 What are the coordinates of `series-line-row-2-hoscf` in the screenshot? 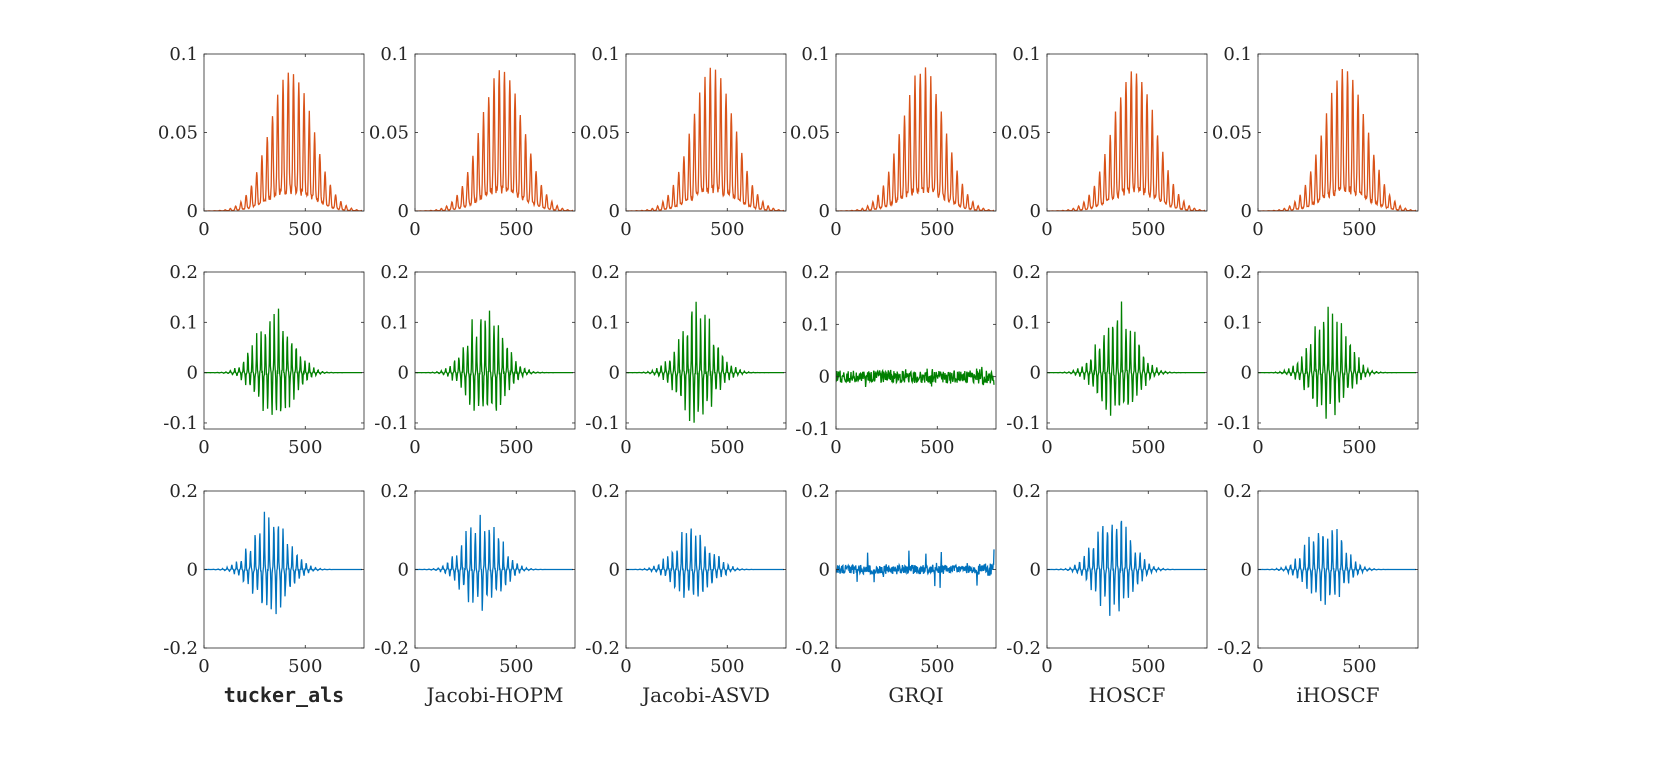 It's located at (1126, 358).